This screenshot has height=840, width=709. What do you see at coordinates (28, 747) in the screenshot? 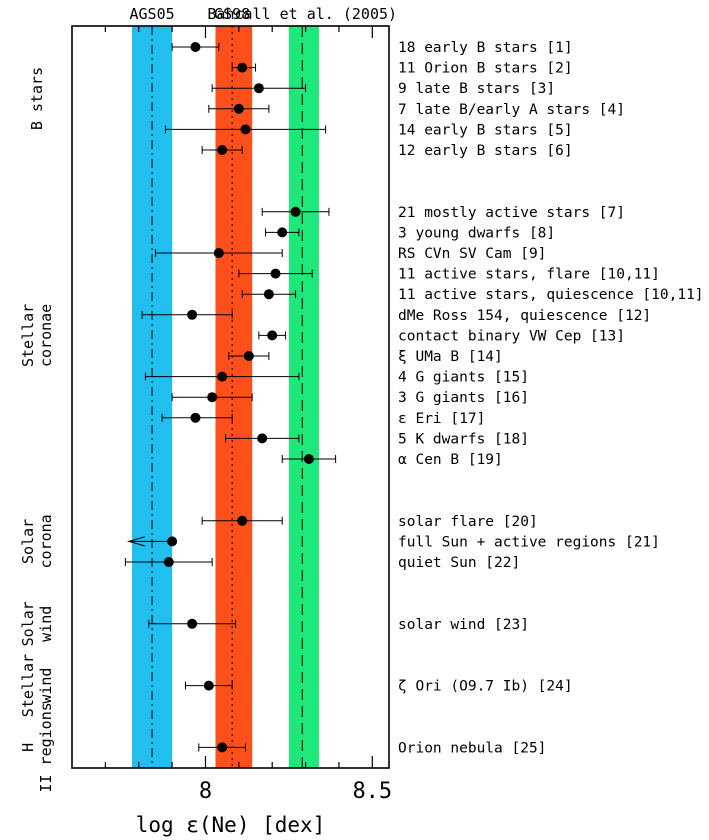
I see `group-label-5-line-0: H` at bounding box center [28, 747].